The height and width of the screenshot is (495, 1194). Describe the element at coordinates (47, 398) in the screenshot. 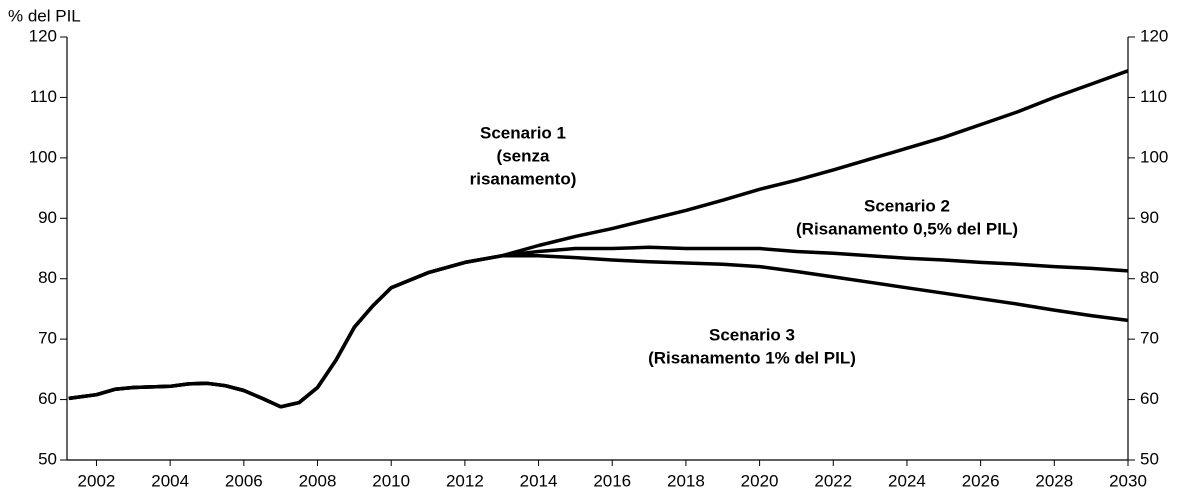

I see `y-tick-label: 60` at that location.